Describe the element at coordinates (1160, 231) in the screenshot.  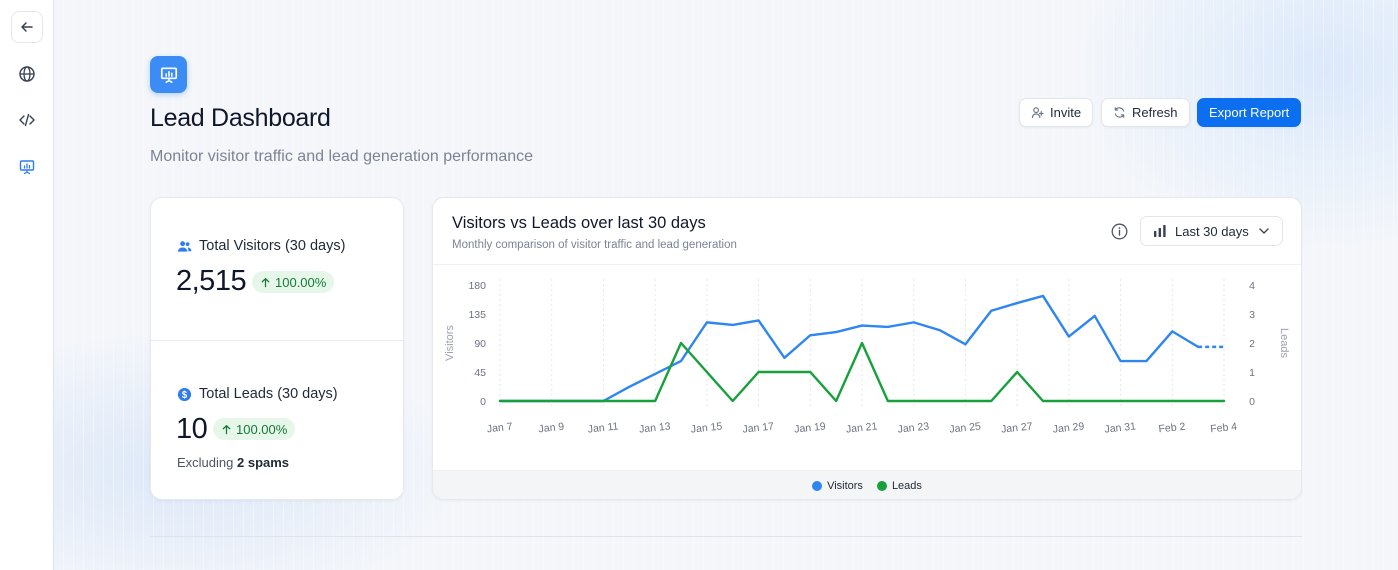
I see `bar-chart-icon` at that location.